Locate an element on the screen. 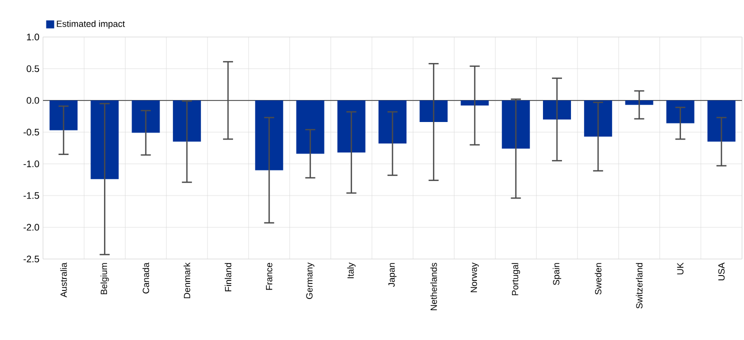  y-tick-label: -2.0 is located at coordinates (32, 227).